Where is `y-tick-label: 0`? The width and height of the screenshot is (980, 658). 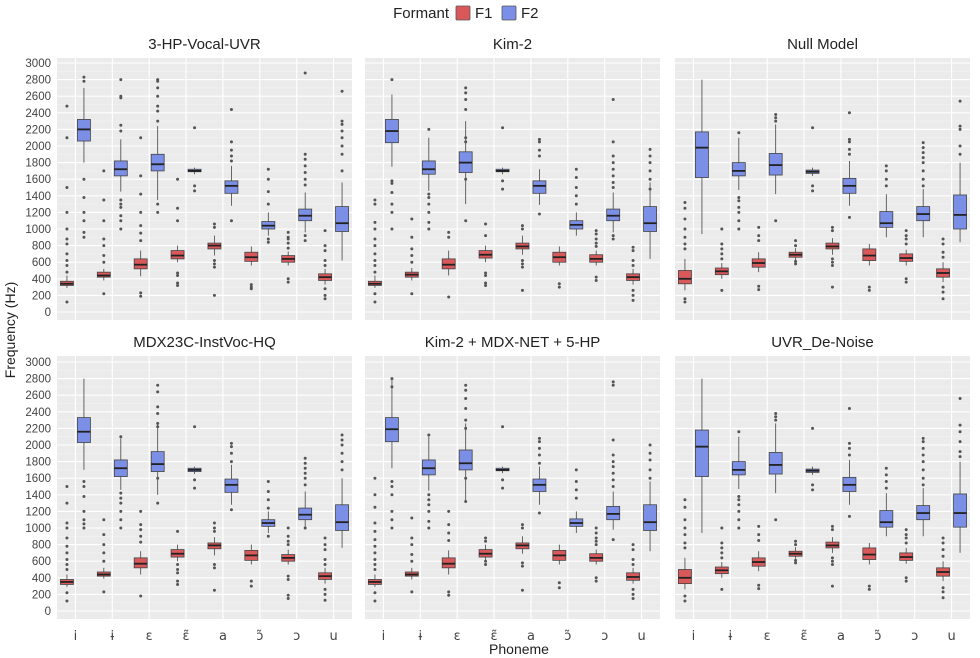
y-tick-label: 0 is located at coordinates (48, 612).